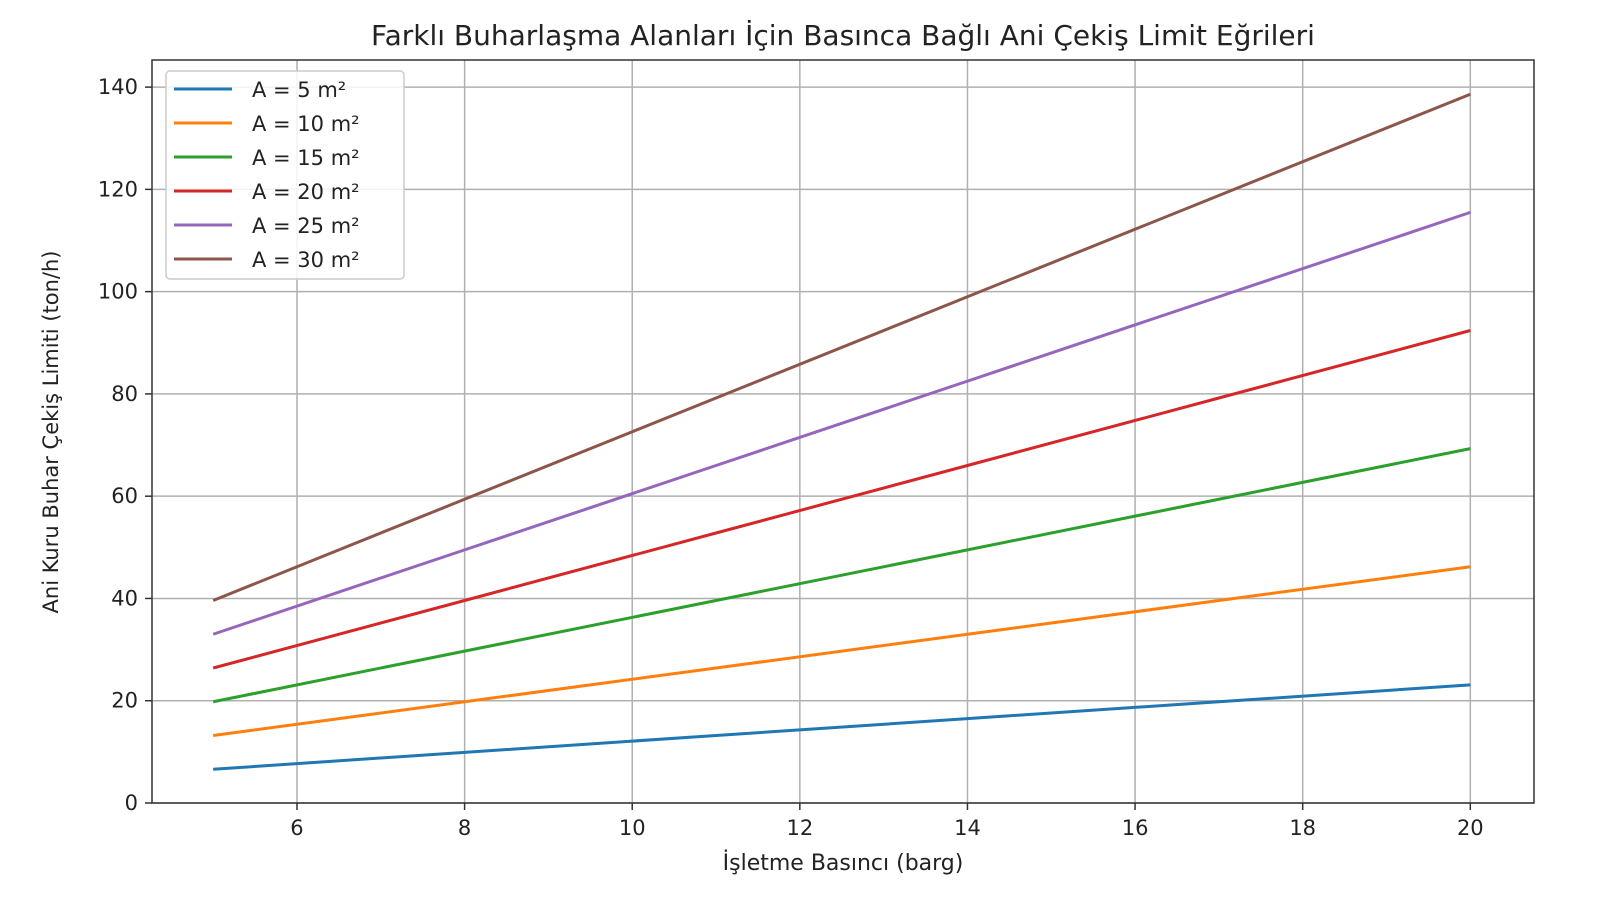 Image resolution: width=1600 pixels, height=904 pixels. Describe the element at coordinates (51, 432) in the screenshot. I see `y-axis-label: Ani Kuru Buhar Çekiş Limiti (ton/h)` at that location.